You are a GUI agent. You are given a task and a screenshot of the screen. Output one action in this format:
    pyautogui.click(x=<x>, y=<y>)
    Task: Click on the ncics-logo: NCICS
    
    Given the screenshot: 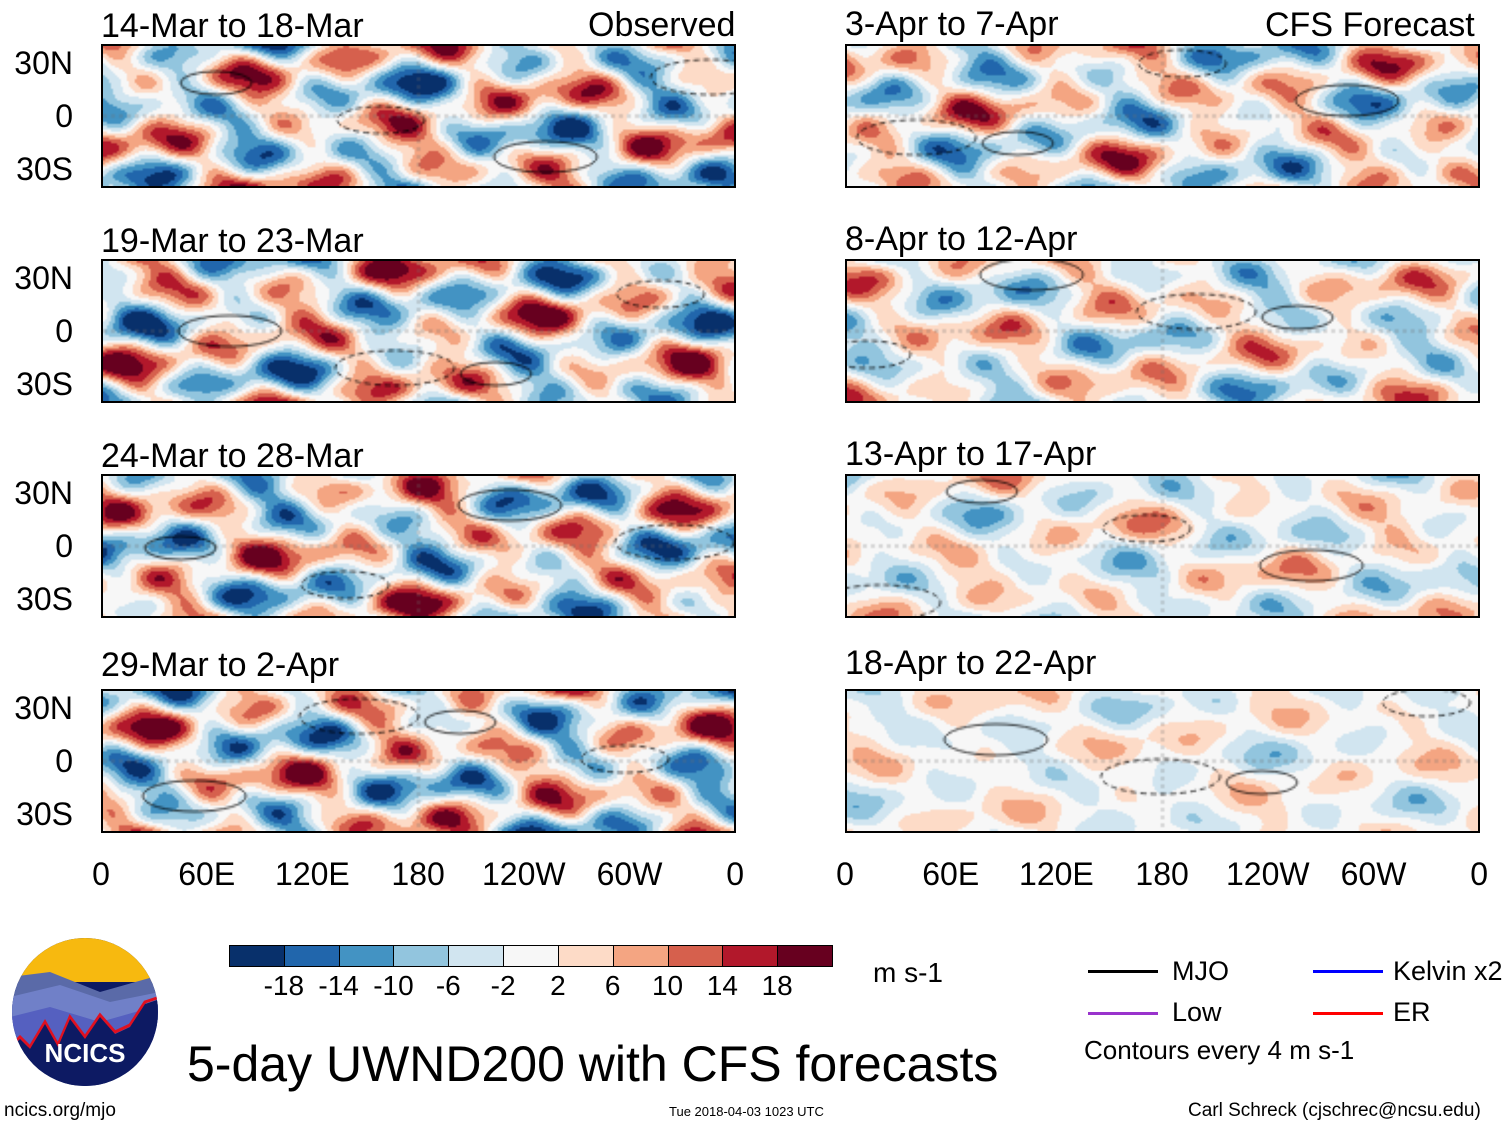 What is the action you would take?
    pyautogui.click(x=85, y=1012)
    